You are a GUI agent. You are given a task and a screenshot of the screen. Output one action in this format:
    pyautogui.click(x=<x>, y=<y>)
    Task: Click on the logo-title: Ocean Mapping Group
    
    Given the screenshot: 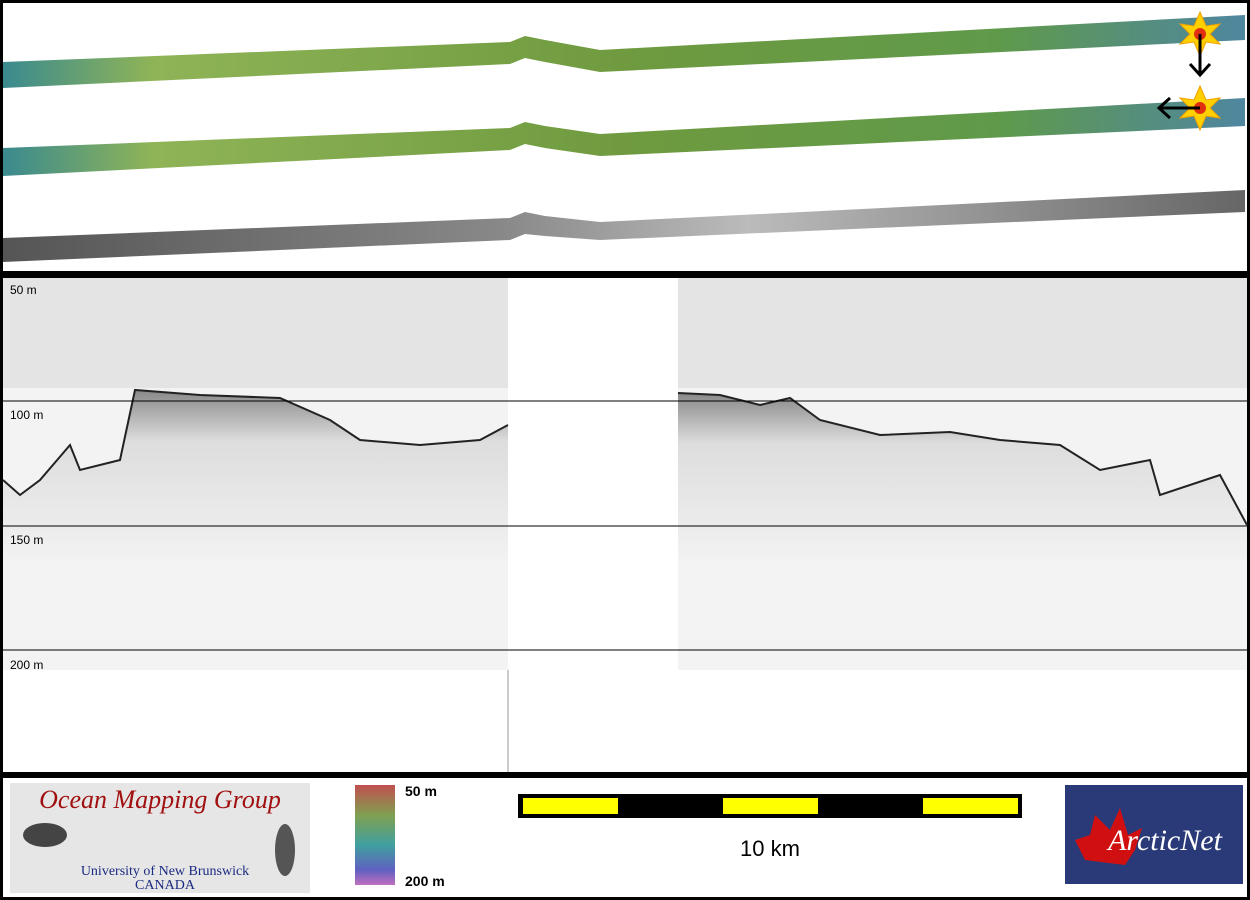 What is the action you would take?
    pyautogui.click(x=160, y=799)
    